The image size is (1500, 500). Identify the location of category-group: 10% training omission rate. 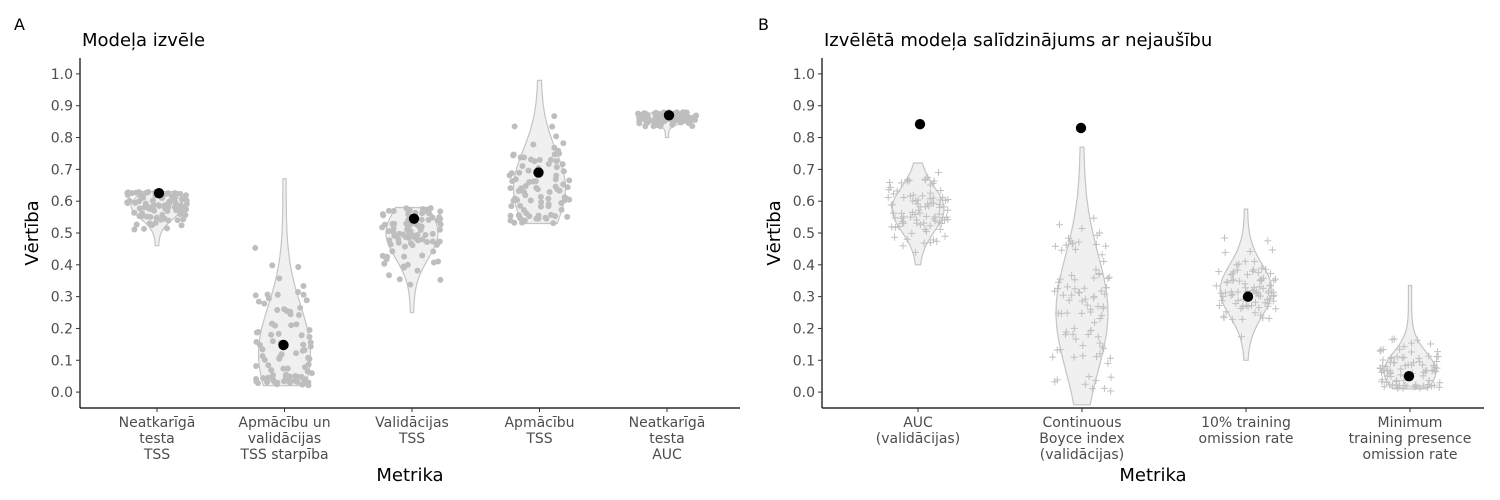
(1246, 327).